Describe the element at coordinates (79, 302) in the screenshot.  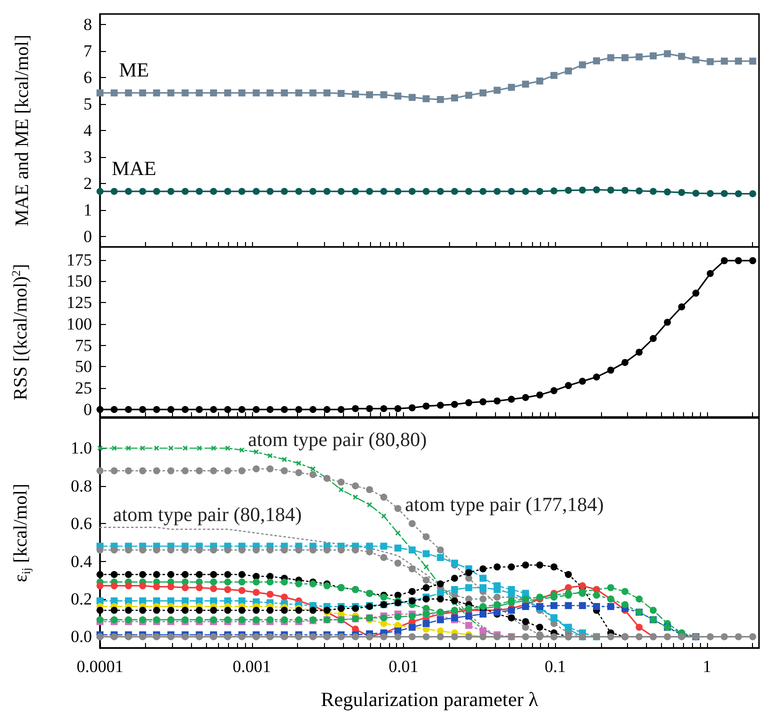
I see `y-tick-label: 125` at that location.